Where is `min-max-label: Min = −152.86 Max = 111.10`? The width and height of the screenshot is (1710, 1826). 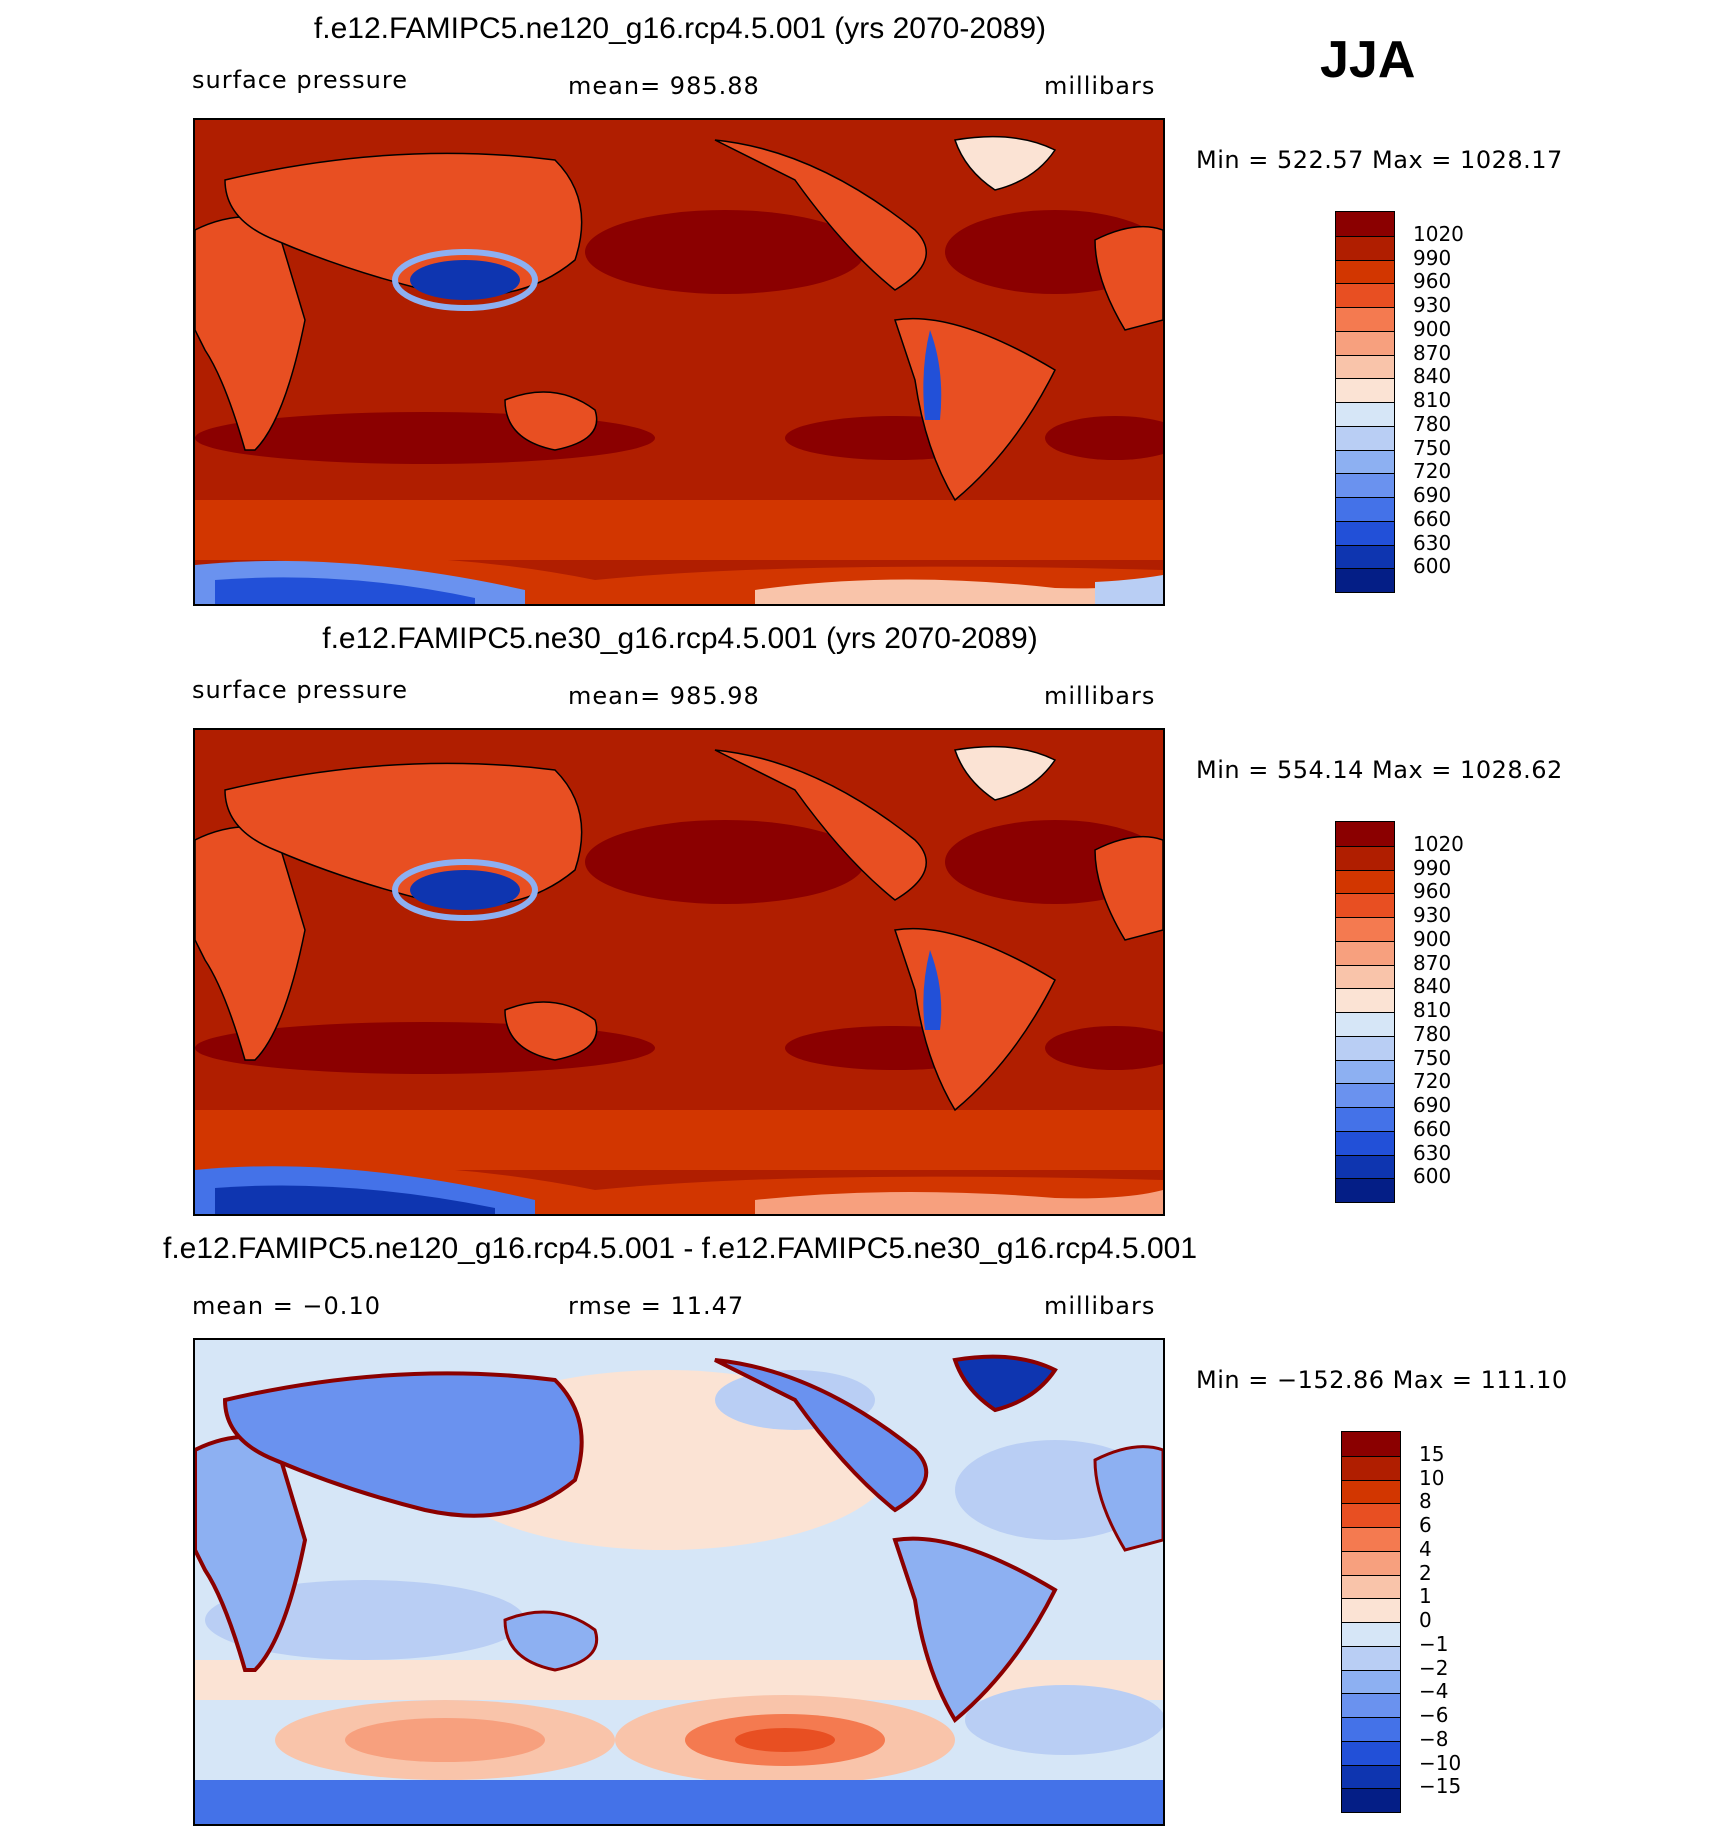 min-max-label: Min = −152.86 Max = 111.10 is located at coordinates (1382, 1380).